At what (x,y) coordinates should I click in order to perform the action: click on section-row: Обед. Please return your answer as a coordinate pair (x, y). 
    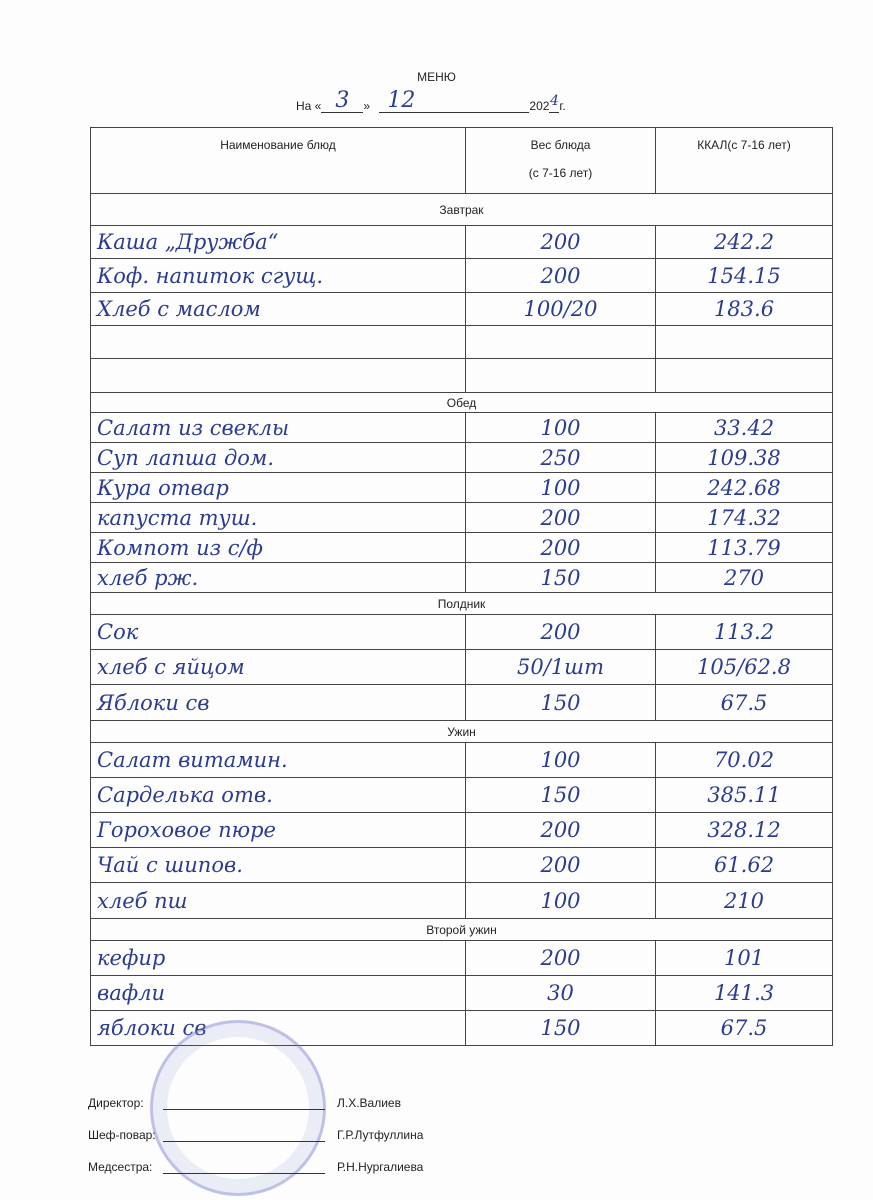
    Looking at the image, I should click on (461, 402).